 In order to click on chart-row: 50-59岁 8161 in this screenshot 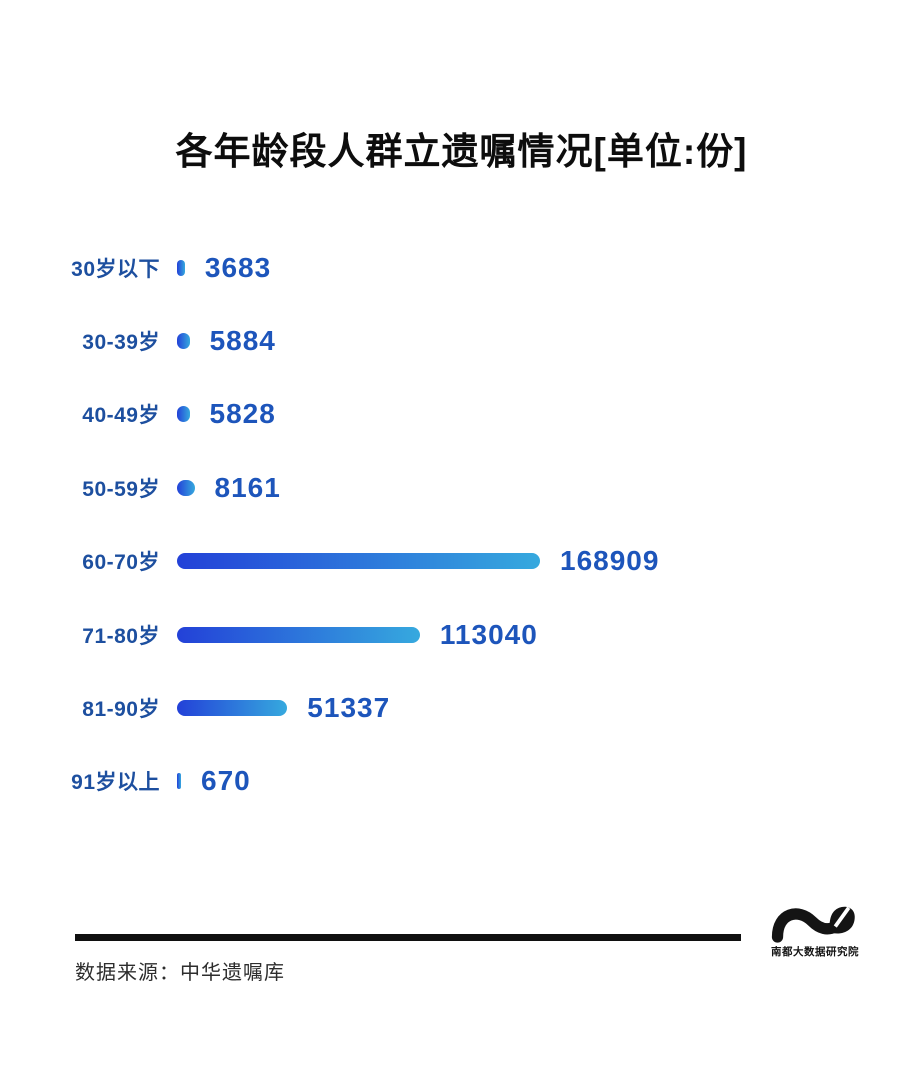, I will do `click(461, 487)`.